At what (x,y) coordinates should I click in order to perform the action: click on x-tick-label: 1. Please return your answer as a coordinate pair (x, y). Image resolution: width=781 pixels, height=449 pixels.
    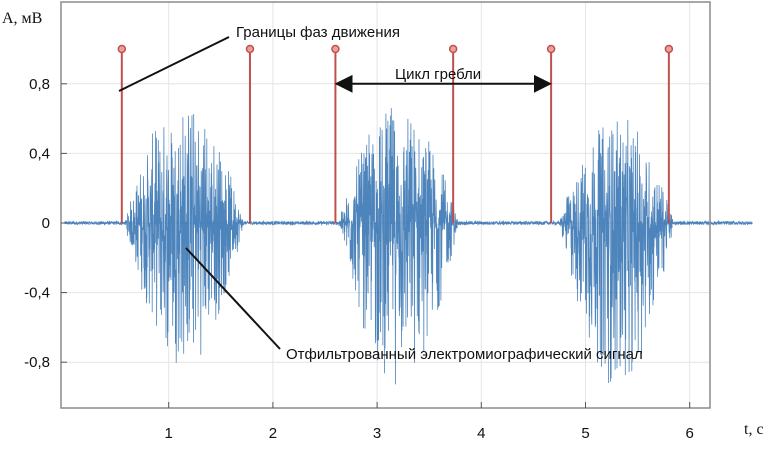
    Looking at the image, I should click on (169, 433).